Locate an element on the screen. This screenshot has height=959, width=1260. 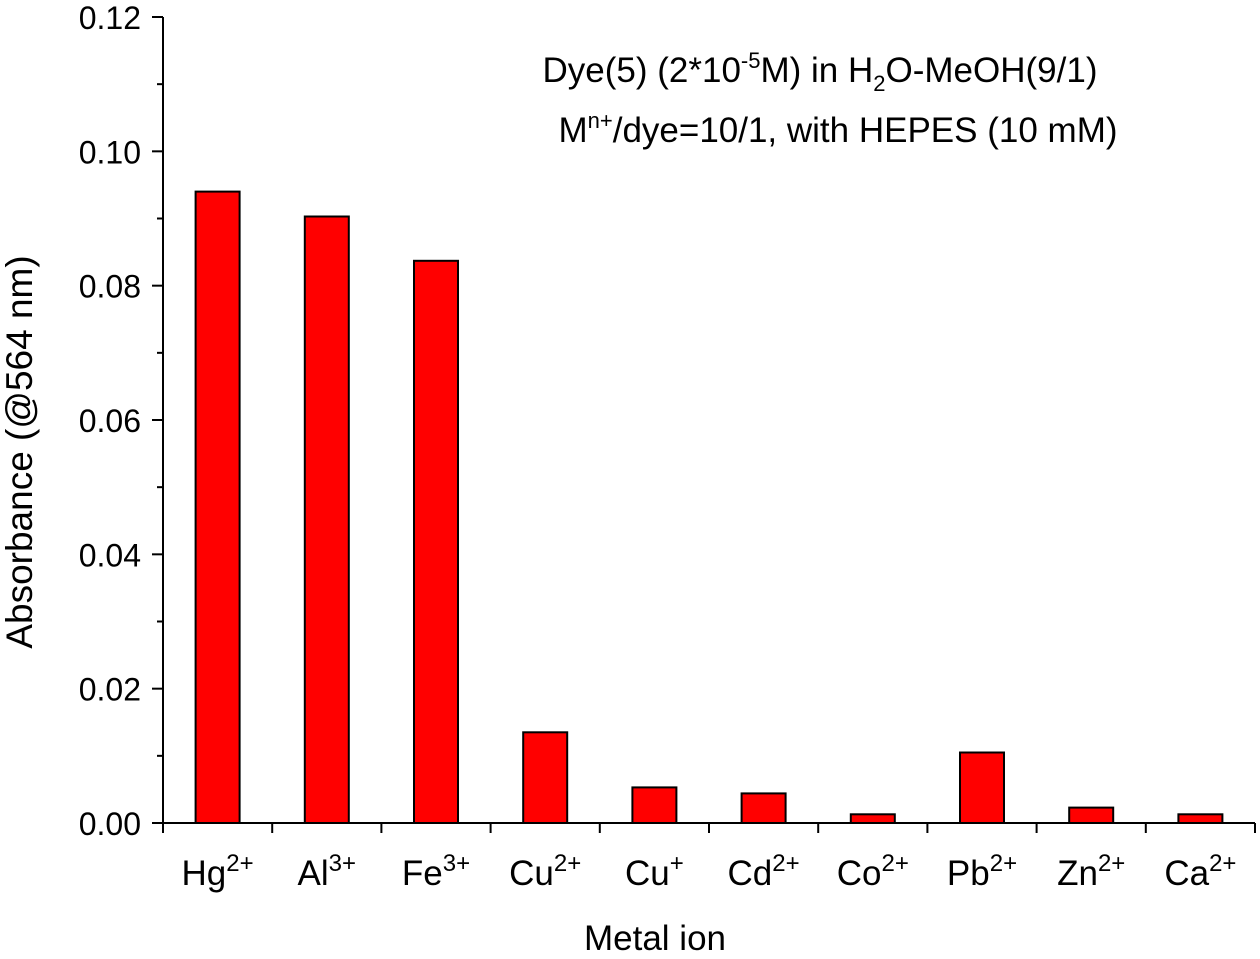
x-tick-label: Al3+ is located at coordinates (327, 871).